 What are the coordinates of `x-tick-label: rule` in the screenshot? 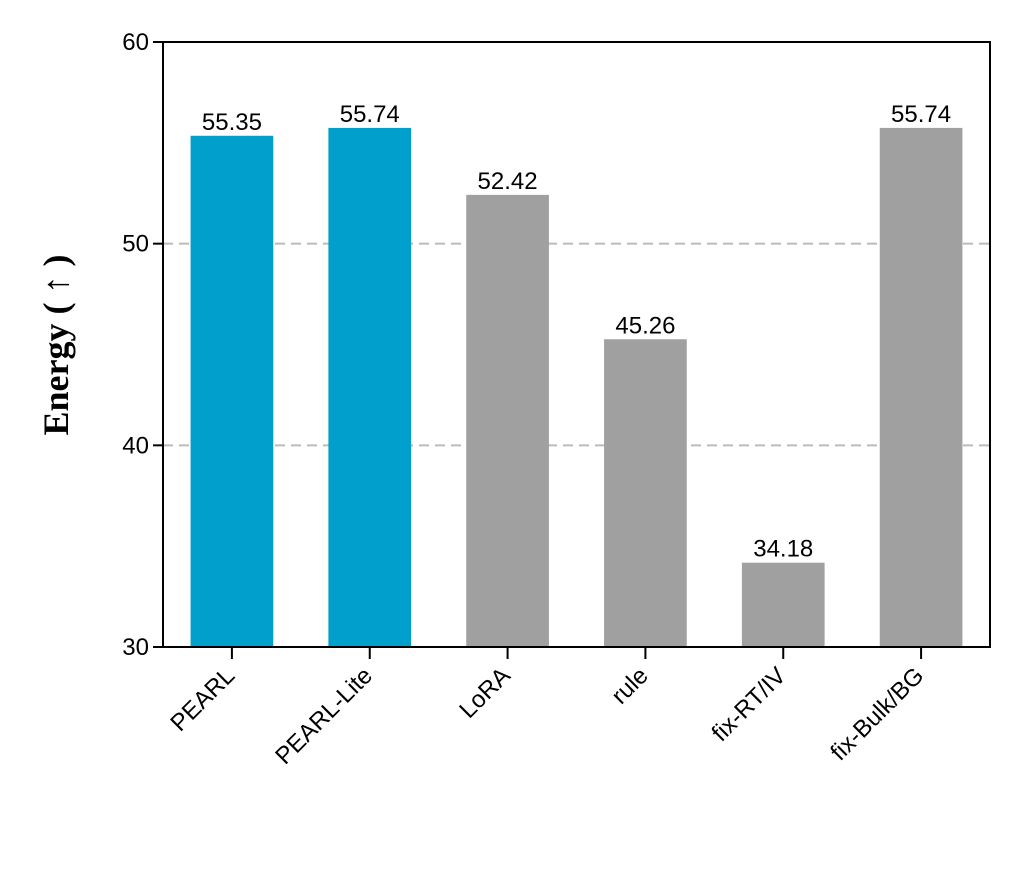 It's located at (629, 685).